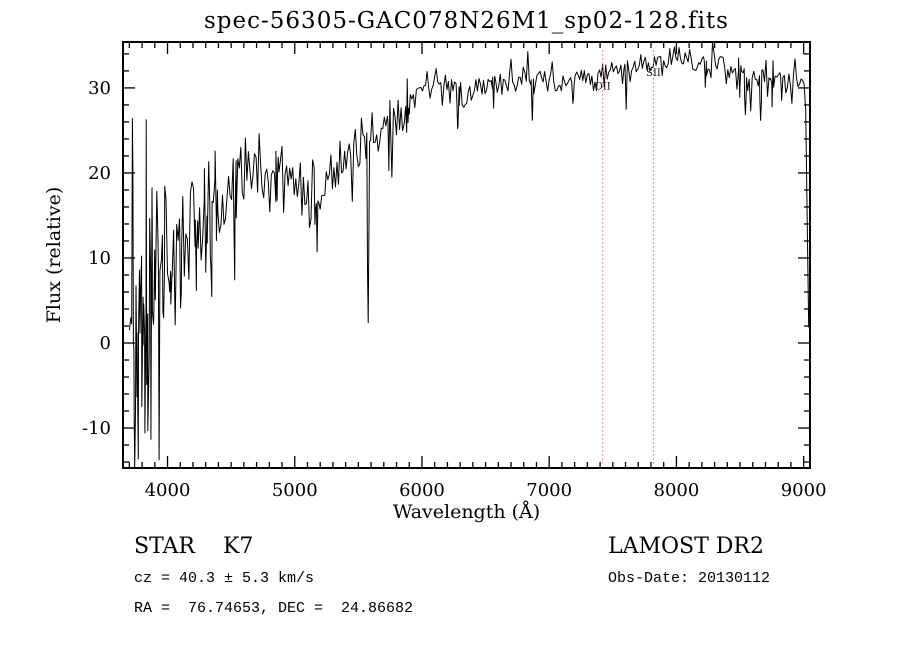 The width and height of the screenshot is (900, 649). Describe the element at coordinates (168, 490) in the screenshot. I see `x-tick-label: 4000` at that location.